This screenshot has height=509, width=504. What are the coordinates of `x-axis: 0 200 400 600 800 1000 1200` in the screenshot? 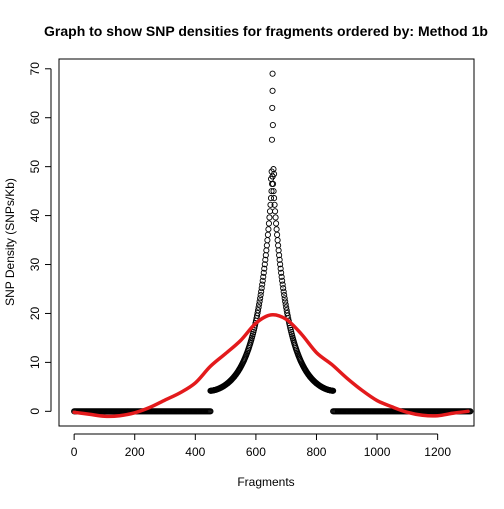 It's located at (261, 446).